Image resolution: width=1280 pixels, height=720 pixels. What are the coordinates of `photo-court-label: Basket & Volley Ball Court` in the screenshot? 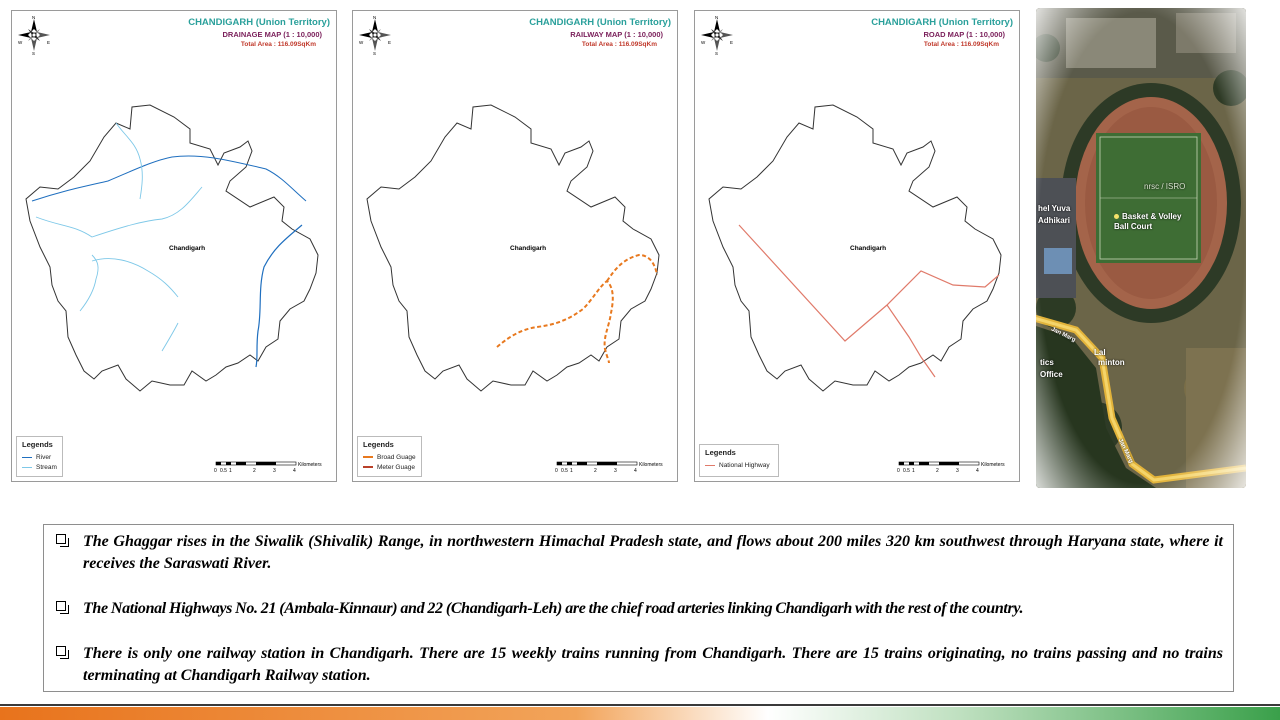 It's located at (1154, 222).